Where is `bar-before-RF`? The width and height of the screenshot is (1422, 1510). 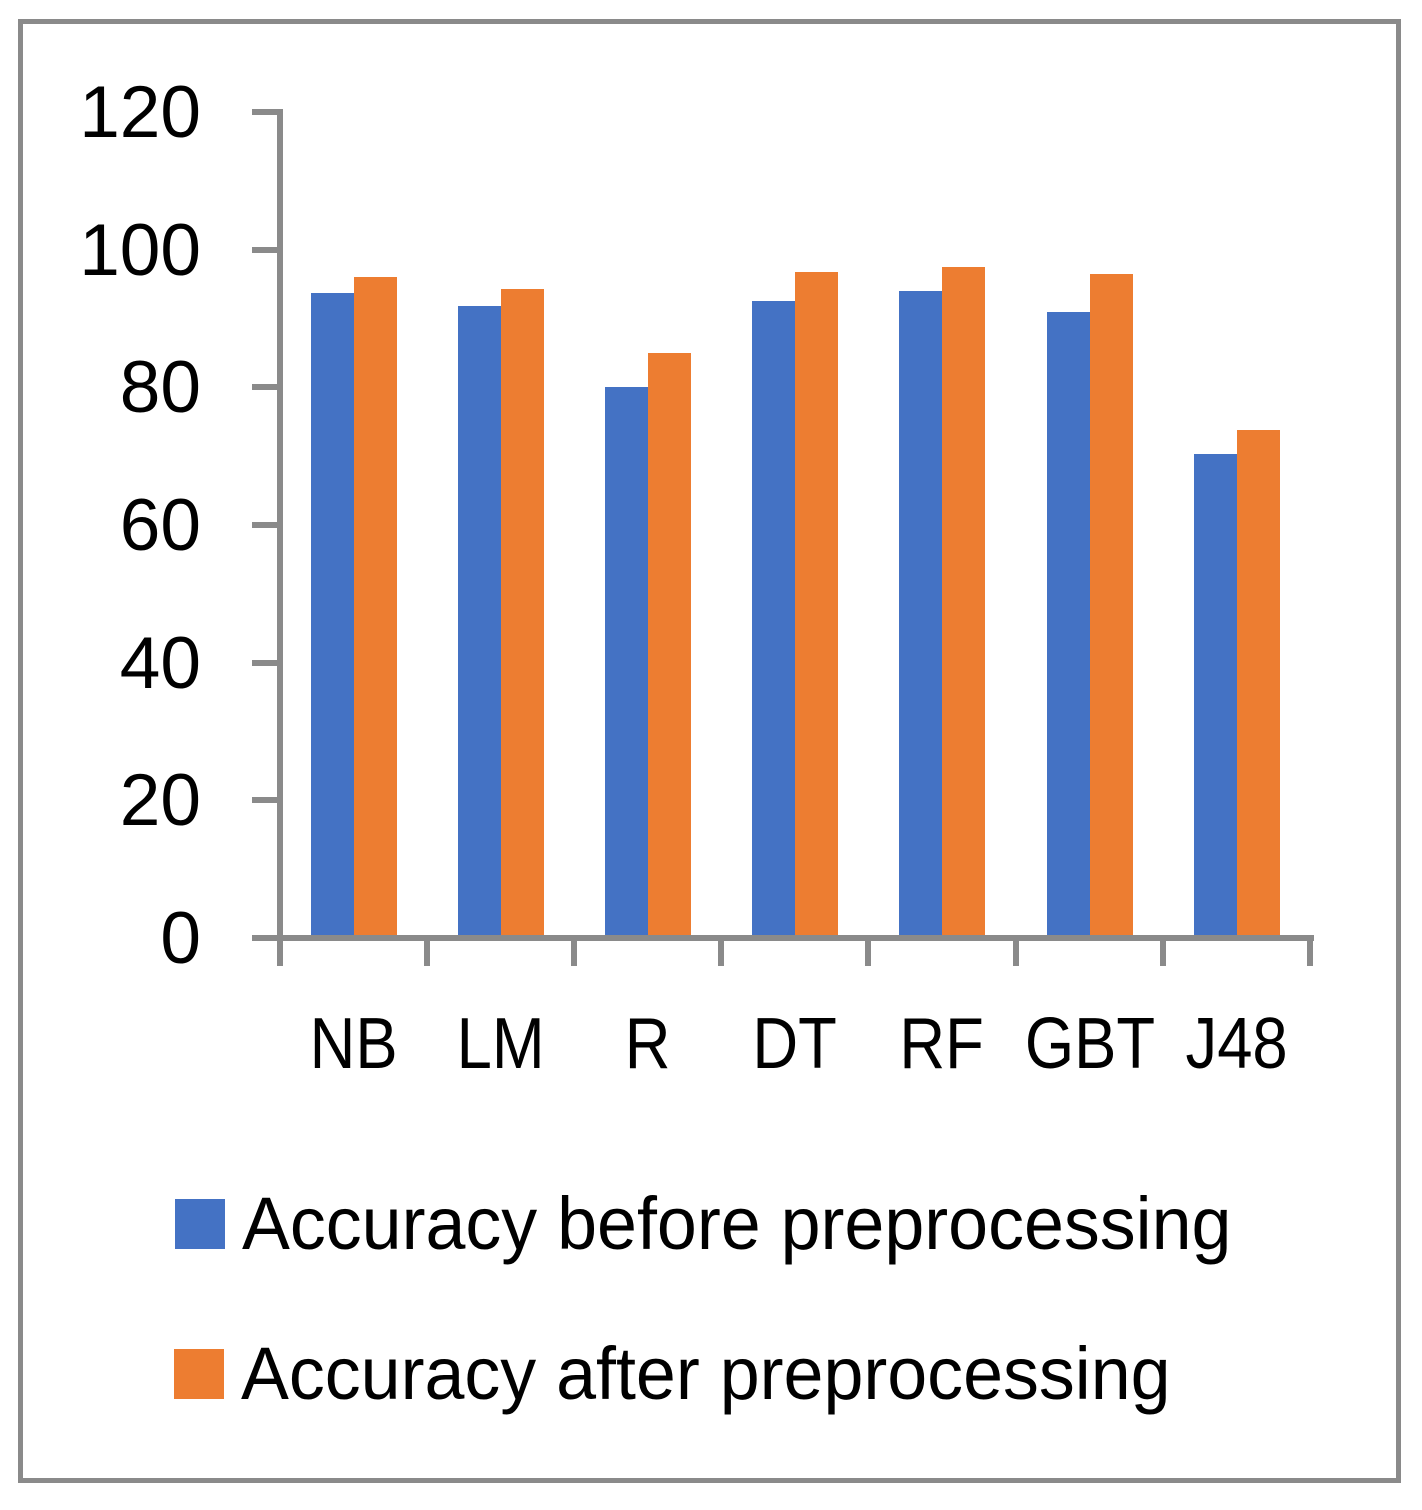
bar-before-RF is located at coordinates (921, 614).